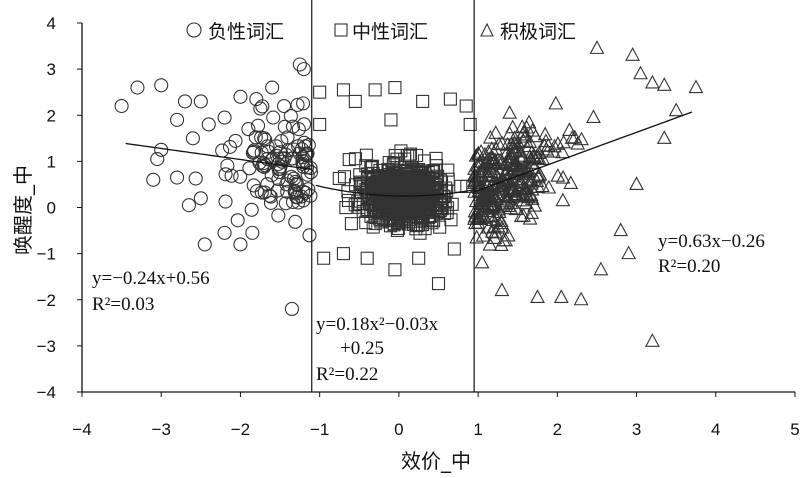 Image resolution: width=800 pixels, height=478 pixels. I want to click on legend-label-positive: 积极词汇, so click(538, 32).